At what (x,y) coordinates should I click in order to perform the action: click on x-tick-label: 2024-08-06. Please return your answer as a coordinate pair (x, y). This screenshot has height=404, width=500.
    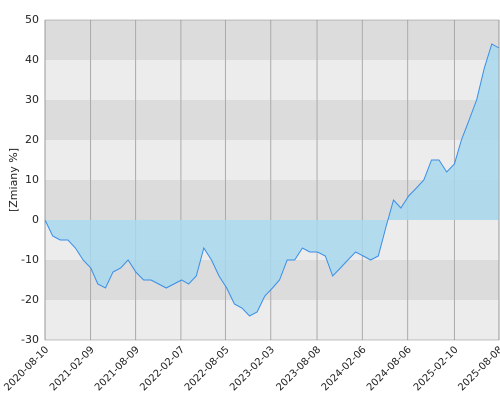
    Looking at the image, I should click on (389, 368).